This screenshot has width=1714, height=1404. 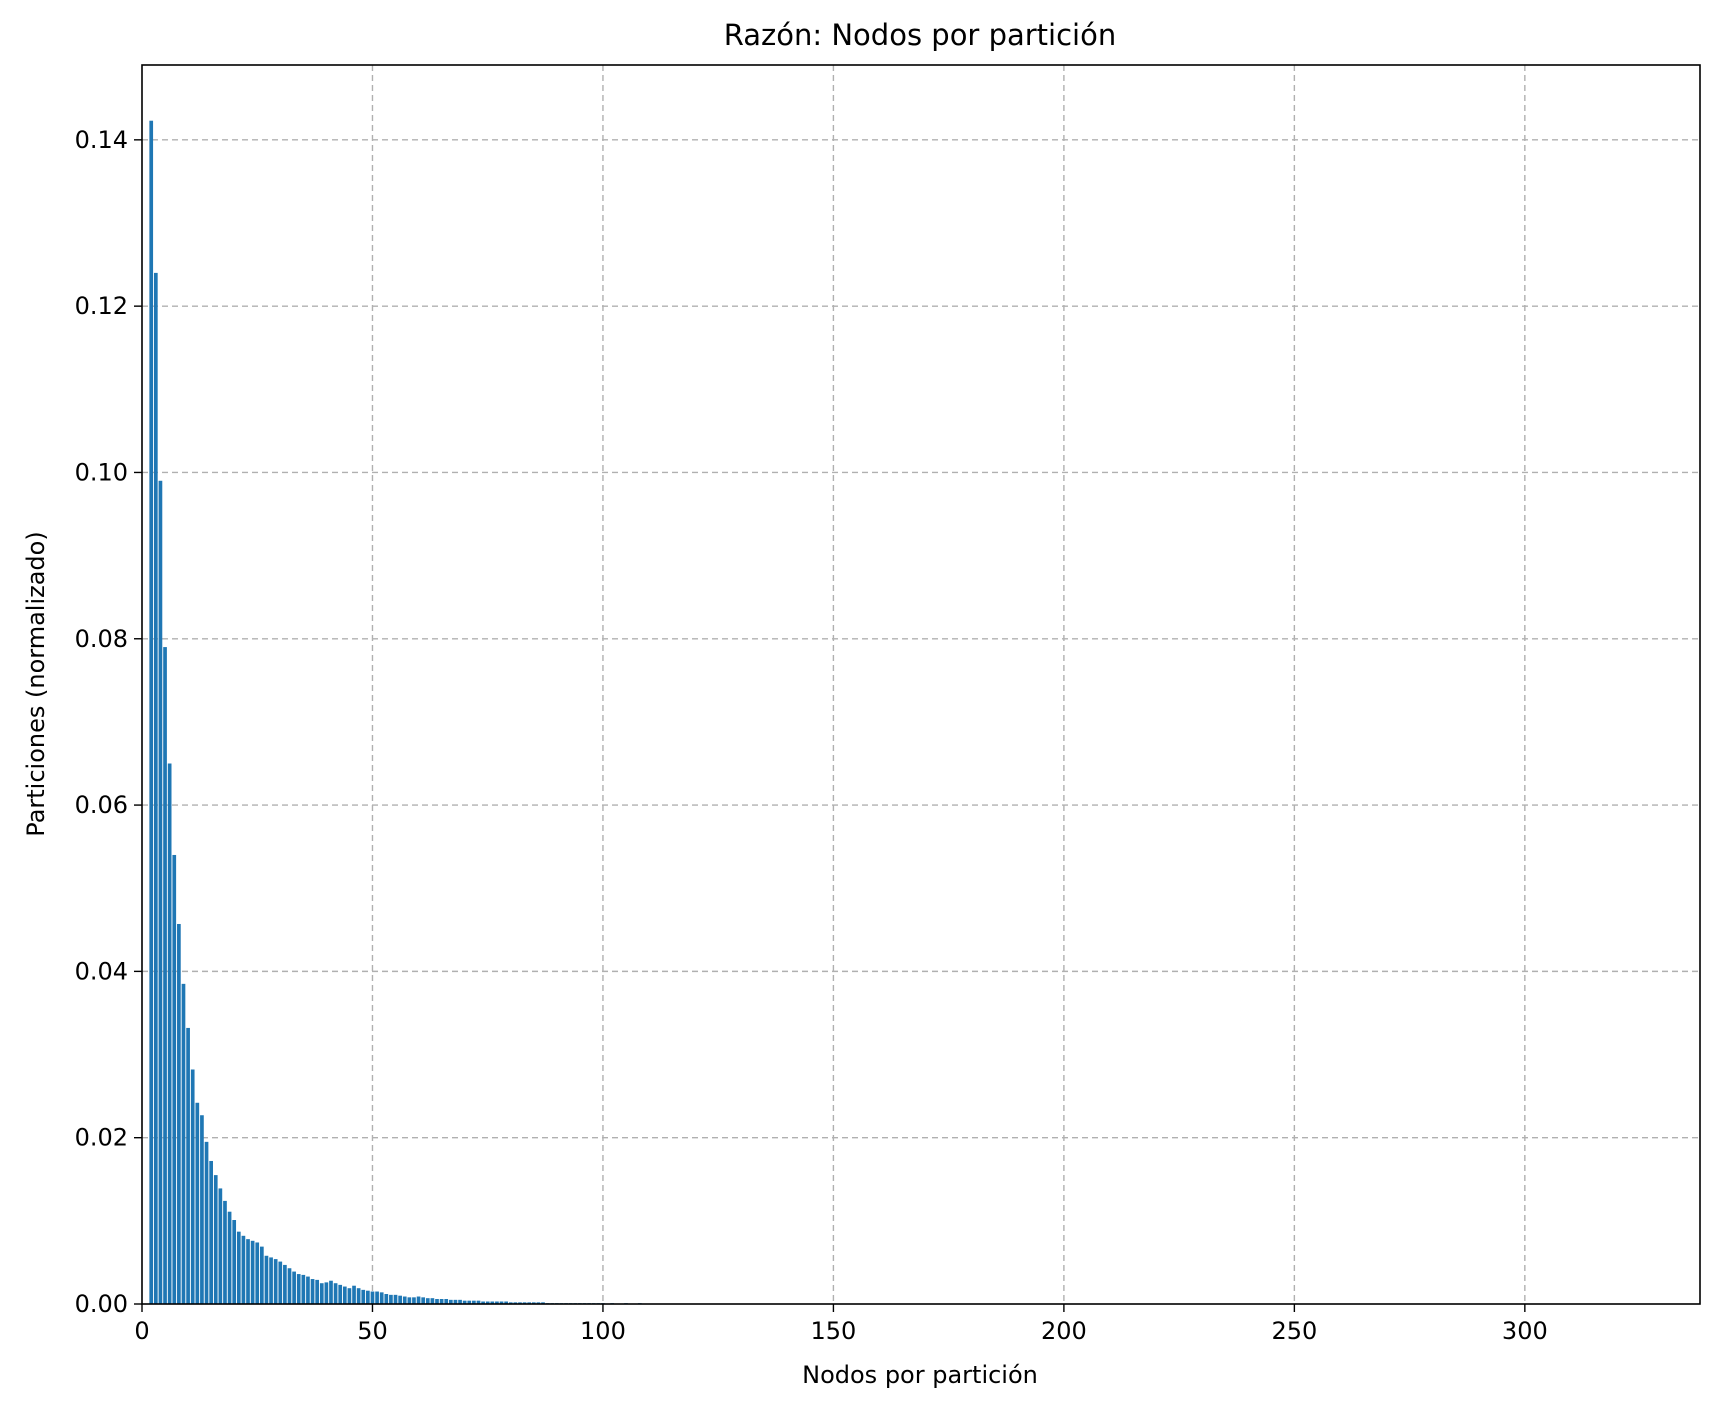 I want to click on x-tick-label: 50, so click(x=372, y=1331).